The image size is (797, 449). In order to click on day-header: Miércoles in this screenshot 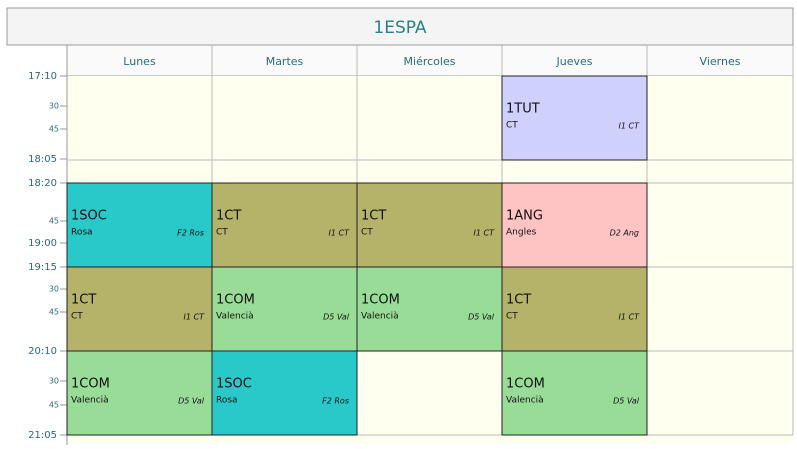, I will do `click(430, 61)`.